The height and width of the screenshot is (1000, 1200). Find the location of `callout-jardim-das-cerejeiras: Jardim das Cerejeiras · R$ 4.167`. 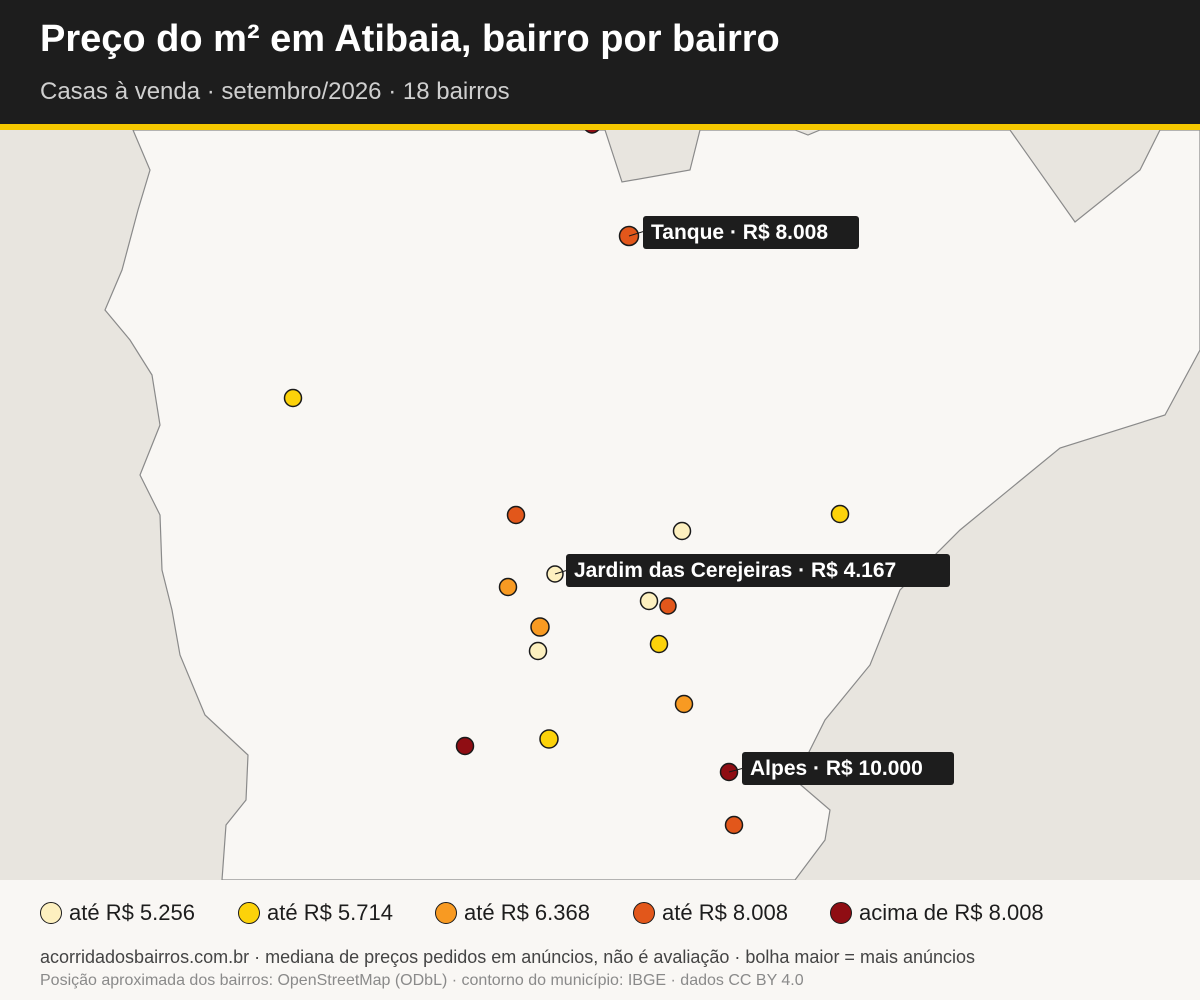

callout-jardim-das-cerejeiras: Jardim das Cerejeiras · R$ 4.167 is located at coordinates (752, 570).